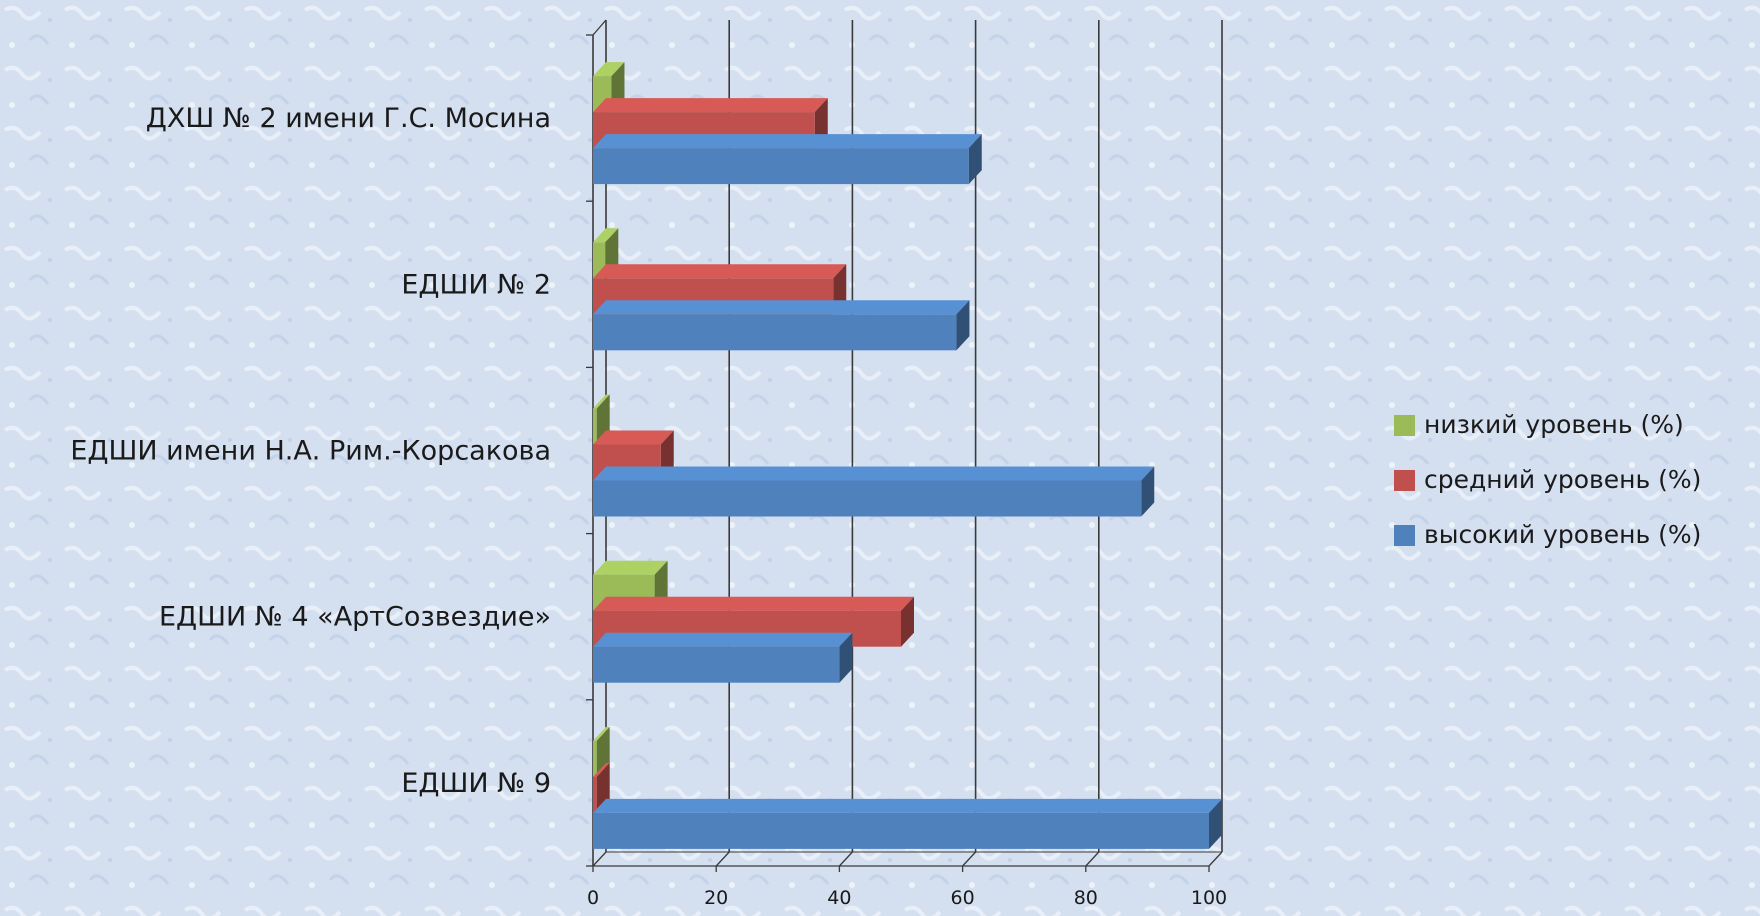 This screenshot has width=1760, height=916. Describe the element at coordinates (1554, 424) in the screenshot. I see `legend-label: низкий уровень (%)` at that location.